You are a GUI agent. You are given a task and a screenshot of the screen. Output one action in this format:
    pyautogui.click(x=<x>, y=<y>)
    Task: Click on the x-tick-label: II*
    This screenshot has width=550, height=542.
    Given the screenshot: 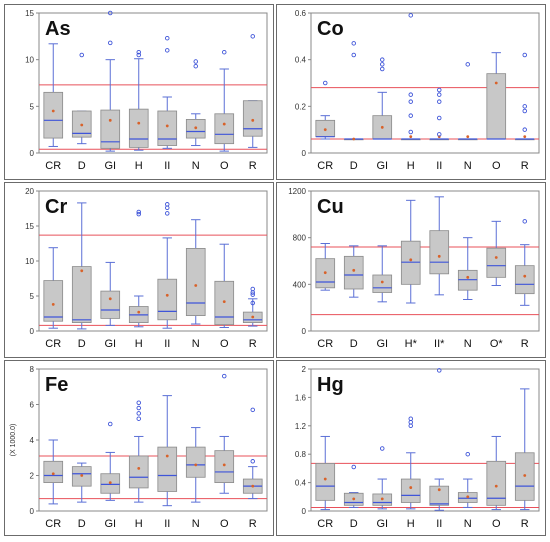 What is the action you would take?
    pyautogui.click(x=439, y=344)
    